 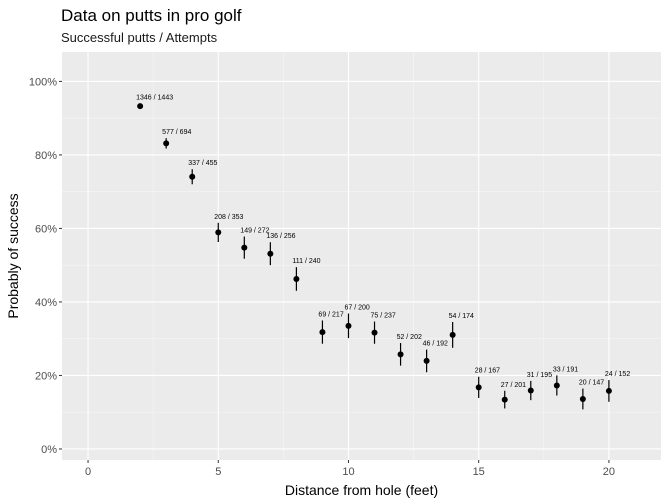 I want to click on point-label: 577 / 694, so click(x=176, y=132).